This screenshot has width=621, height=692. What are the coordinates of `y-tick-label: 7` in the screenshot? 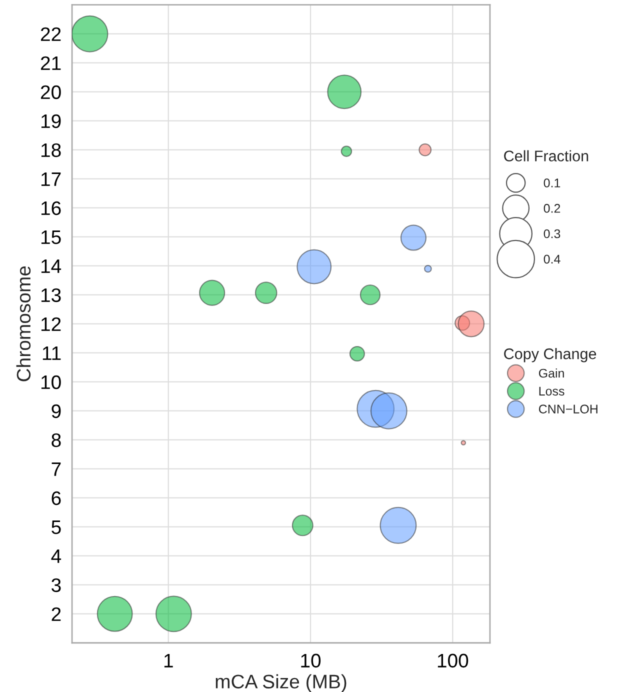 It's located at (56, 469).